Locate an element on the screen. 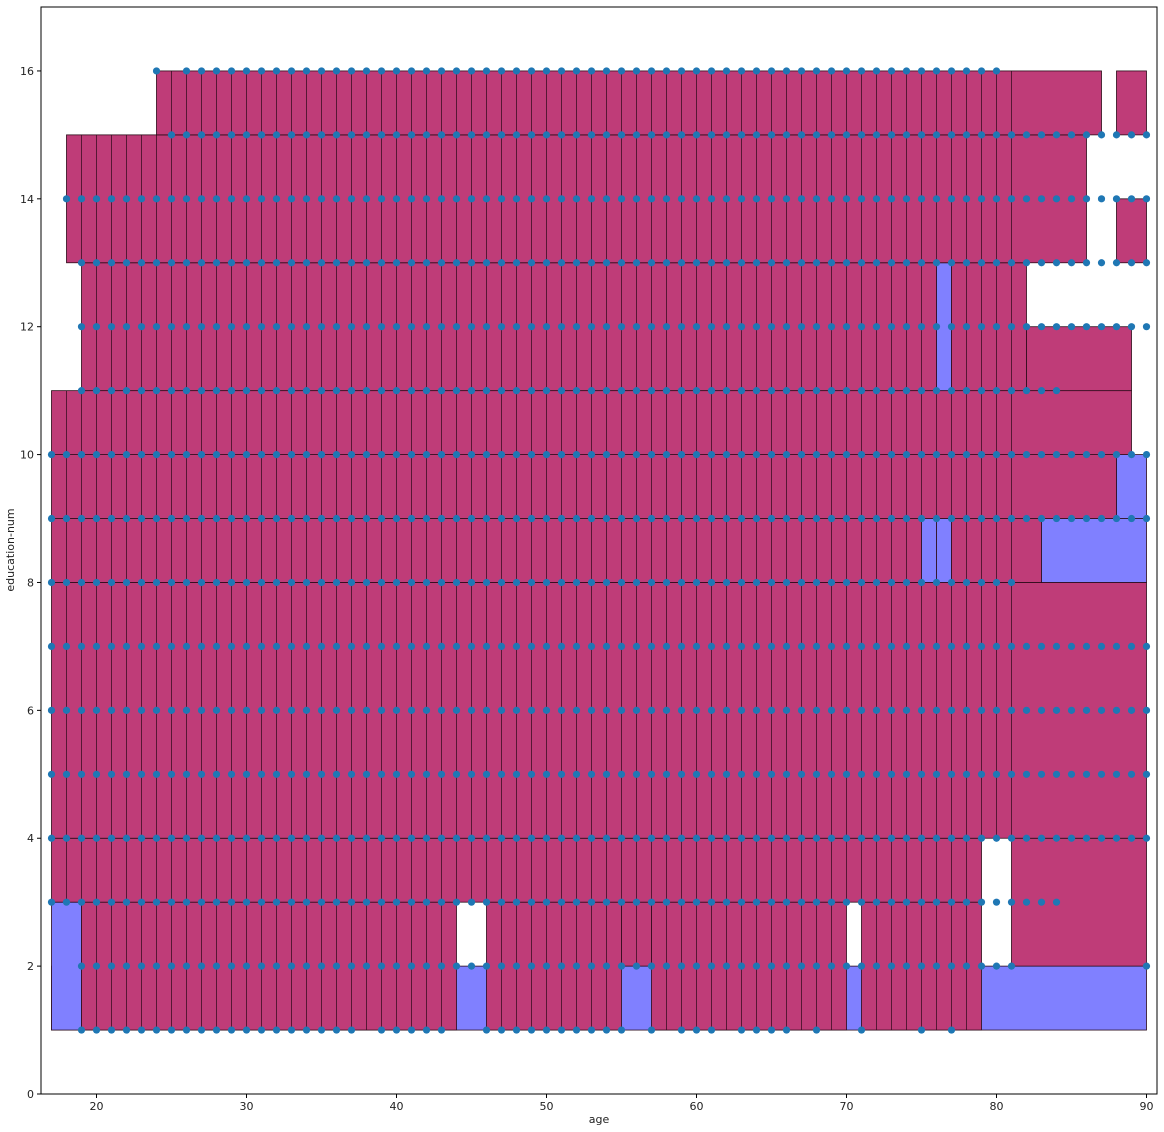 The width and height of the screenshot is (1164, 1132). y-tick-label: 4 is located at coordinates (30, 838).